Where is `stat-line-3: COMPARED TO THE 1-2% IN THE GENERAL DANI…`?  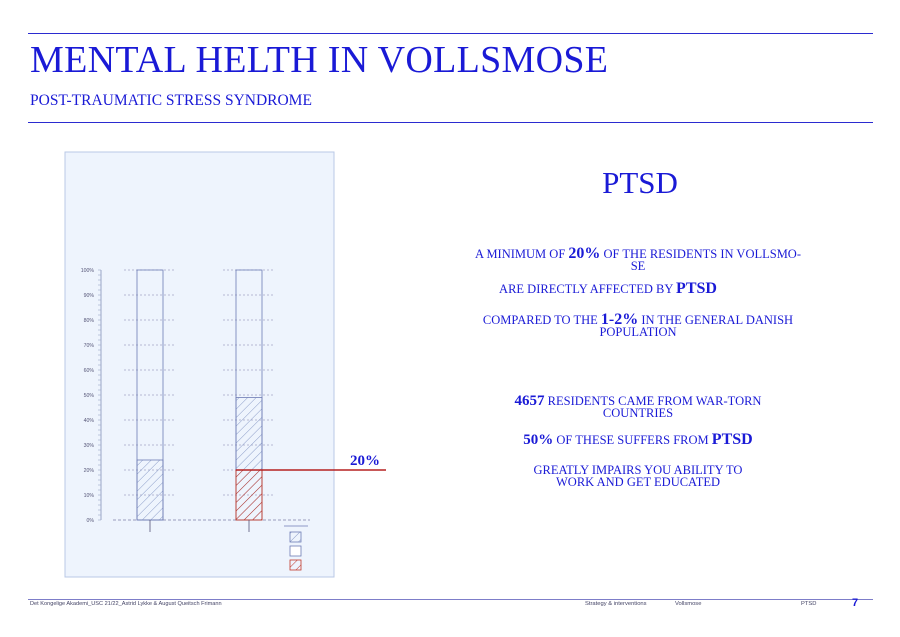
stat-line-3: COMPARED TO THE 1-2% IN THE GENERAL DANI… is located at coordinates (638, 325).